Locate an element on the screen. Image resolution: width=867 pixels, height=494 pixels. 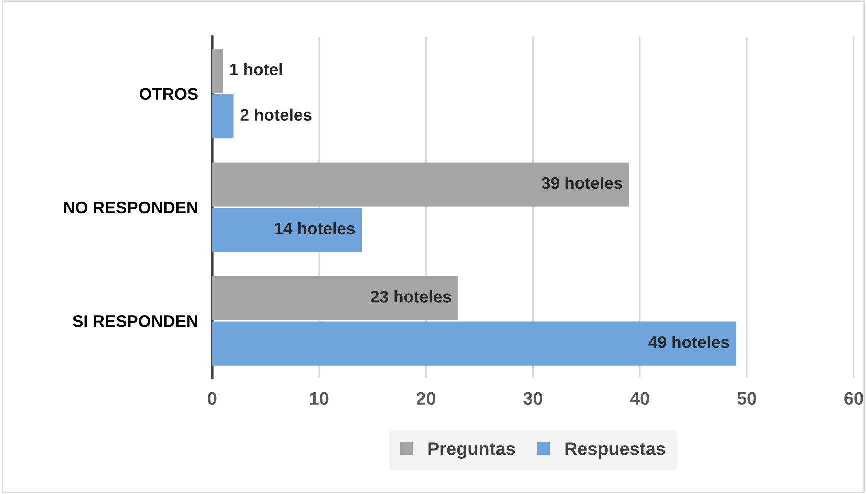
legend-label: Preguntas is located at coordinates (472, 450).